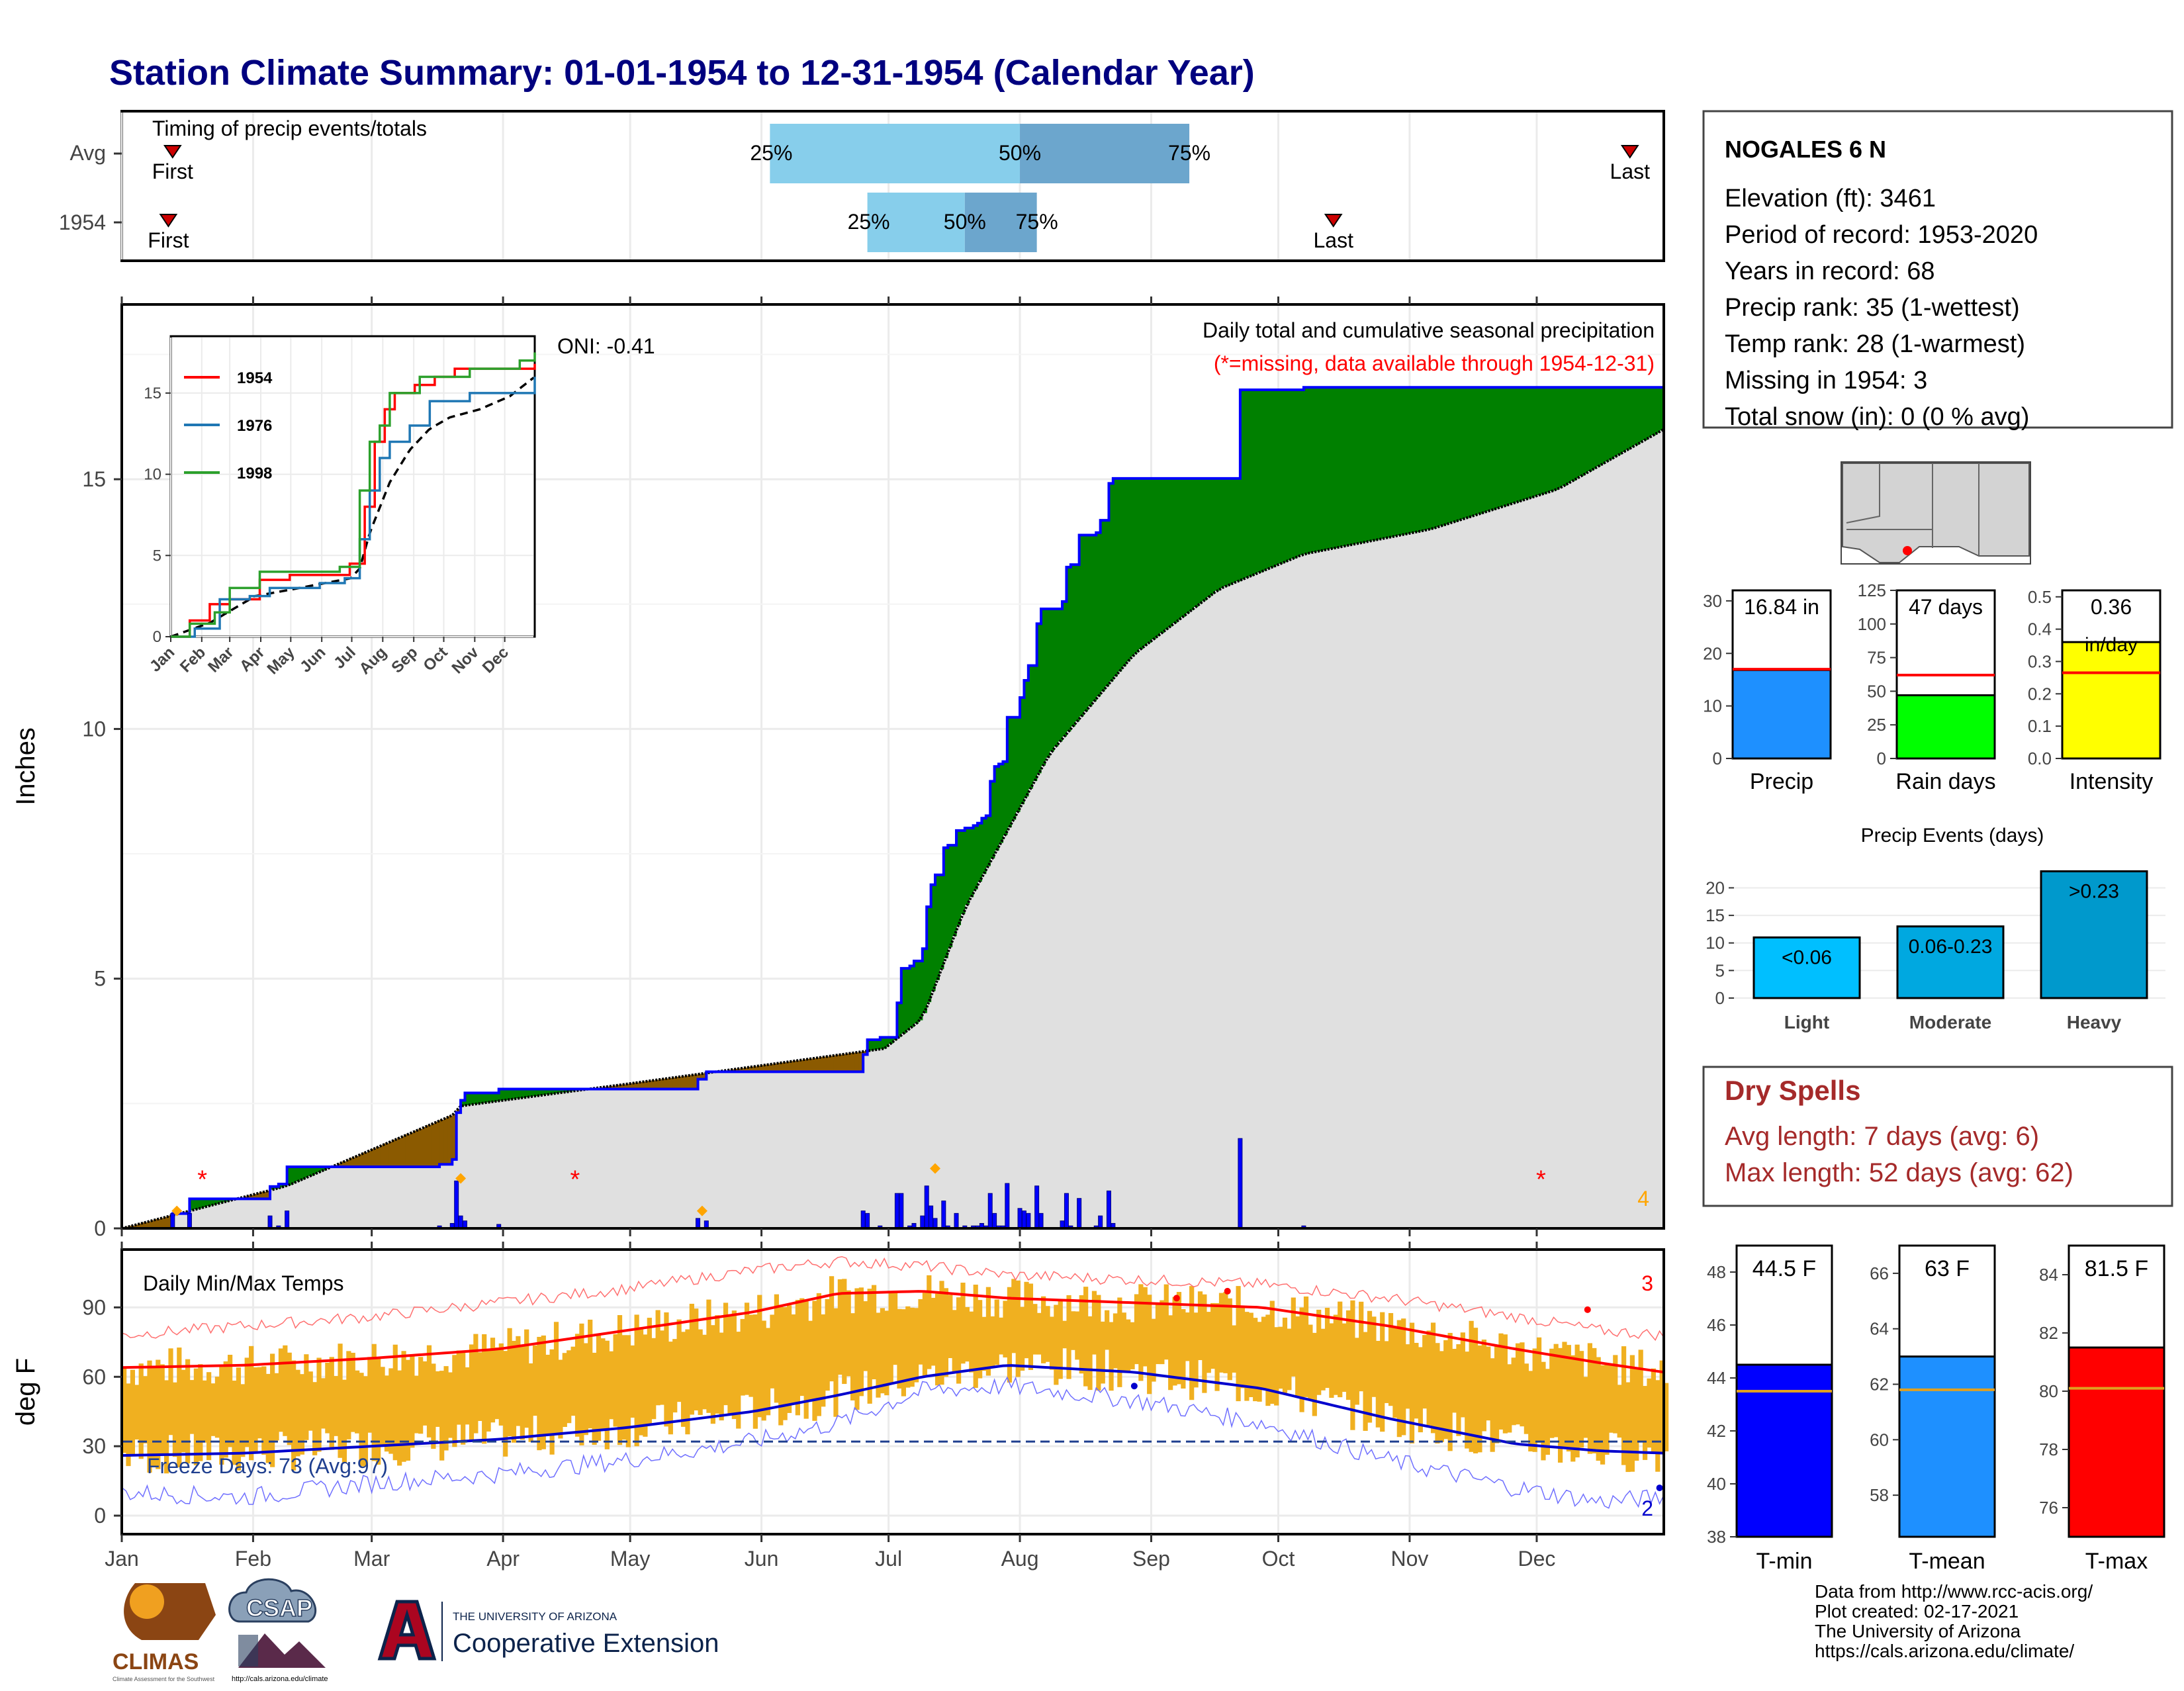  Describe the element at coordinates (1952, 835) in the screenshot. I see `precip-events-title: Precip Events (days)` at that location.